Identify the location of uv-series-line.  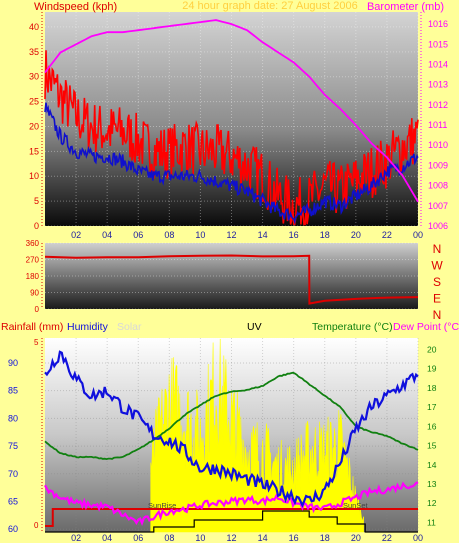
(231, 521).